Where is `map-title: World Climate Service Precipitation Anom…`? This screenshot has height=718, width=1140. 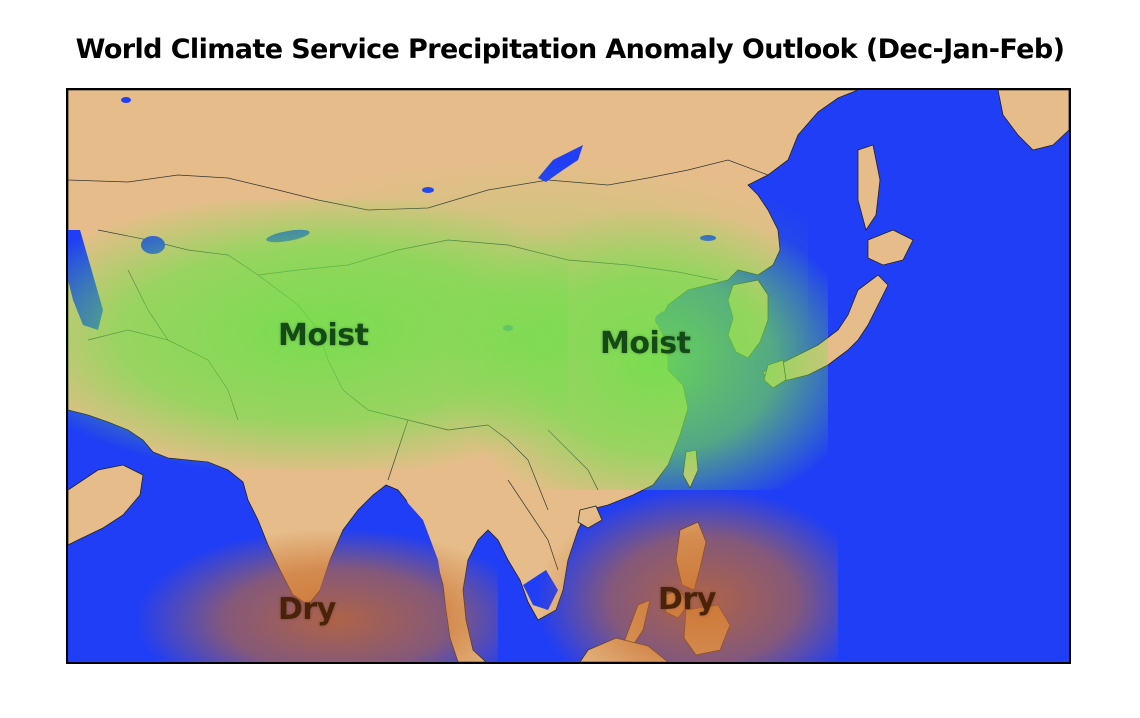 map-title: World Climate Service Precipitation Anom… is located at coordinates (570, 49).